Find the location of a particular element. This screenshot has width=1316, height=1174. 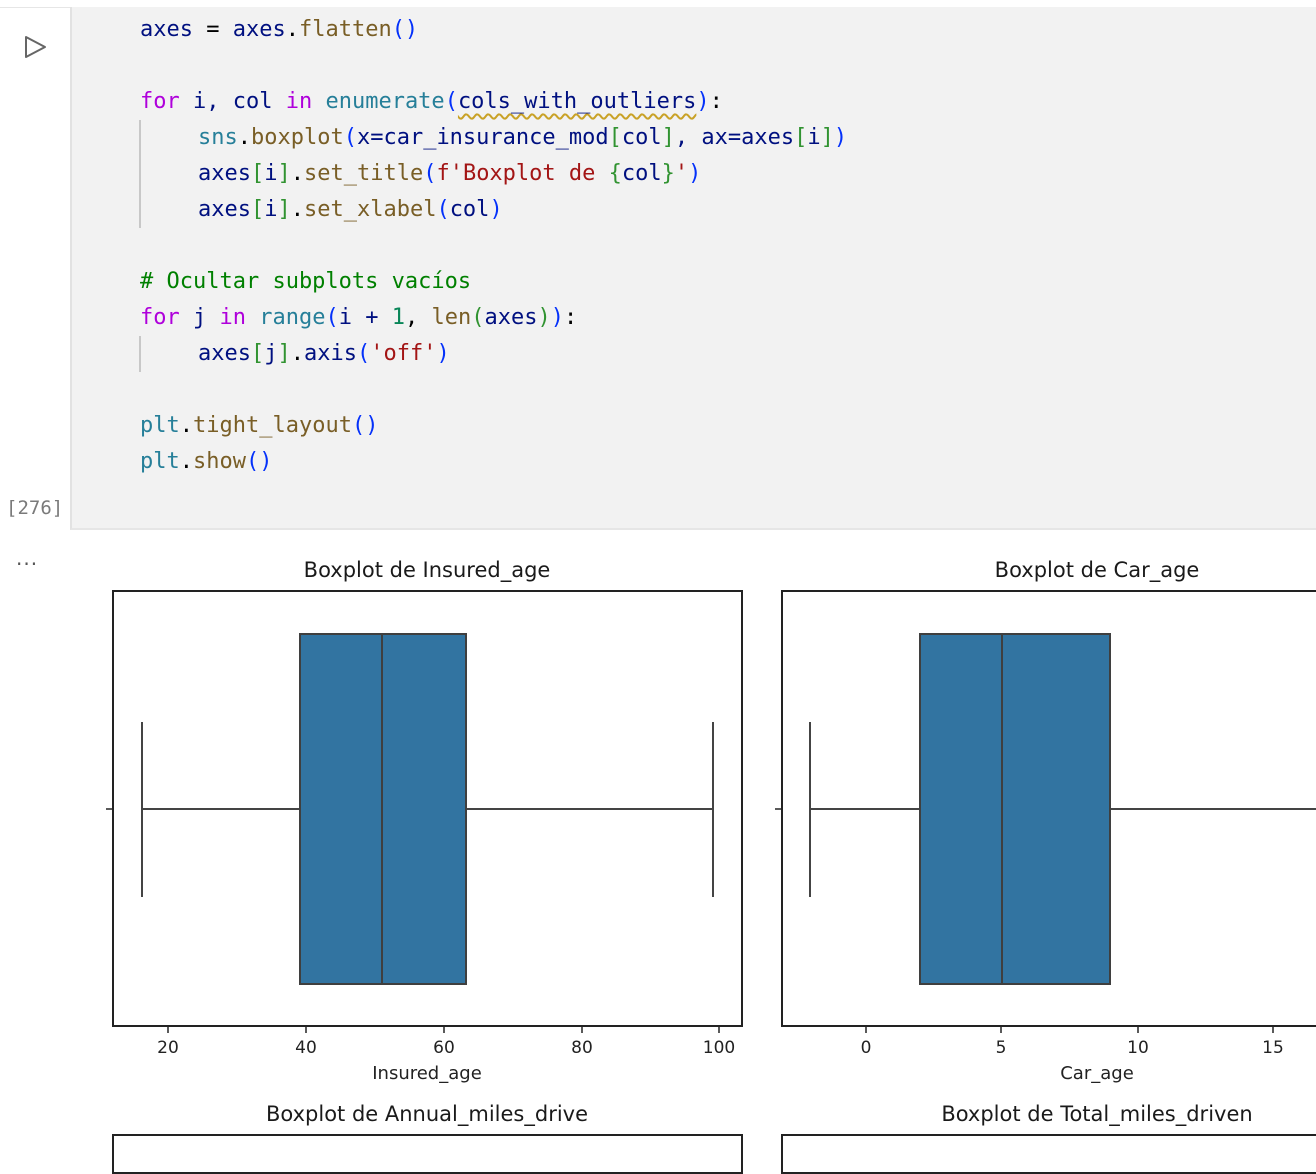

code-line-9: for j in range(i + 1, len(axes)): is located at coordinates (359, 317).